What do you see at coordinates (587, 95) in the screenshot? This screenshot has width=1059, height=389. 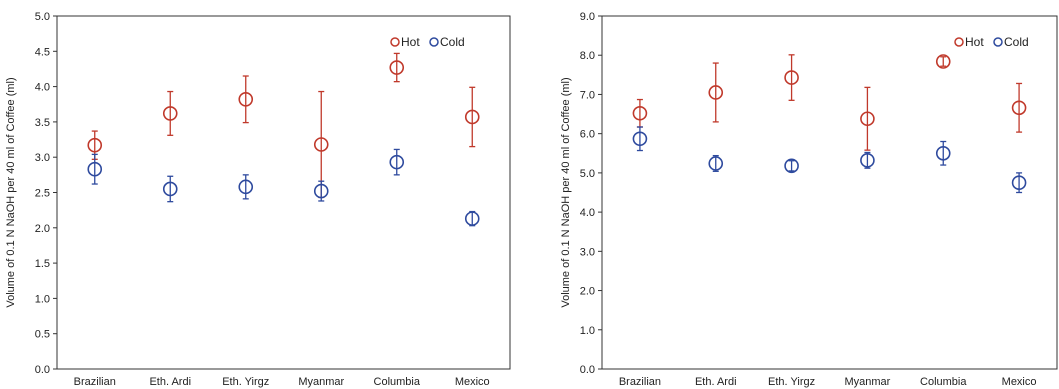 I see `y-tick-label: 7.0` at bounding box center [587, 95].